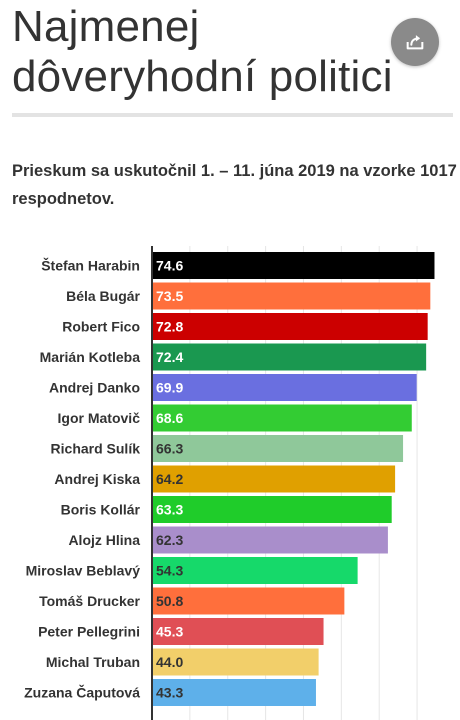  Describe the element at coordinates (169, 479) in the screenshot. I see `value-label: 64.2` at that location.